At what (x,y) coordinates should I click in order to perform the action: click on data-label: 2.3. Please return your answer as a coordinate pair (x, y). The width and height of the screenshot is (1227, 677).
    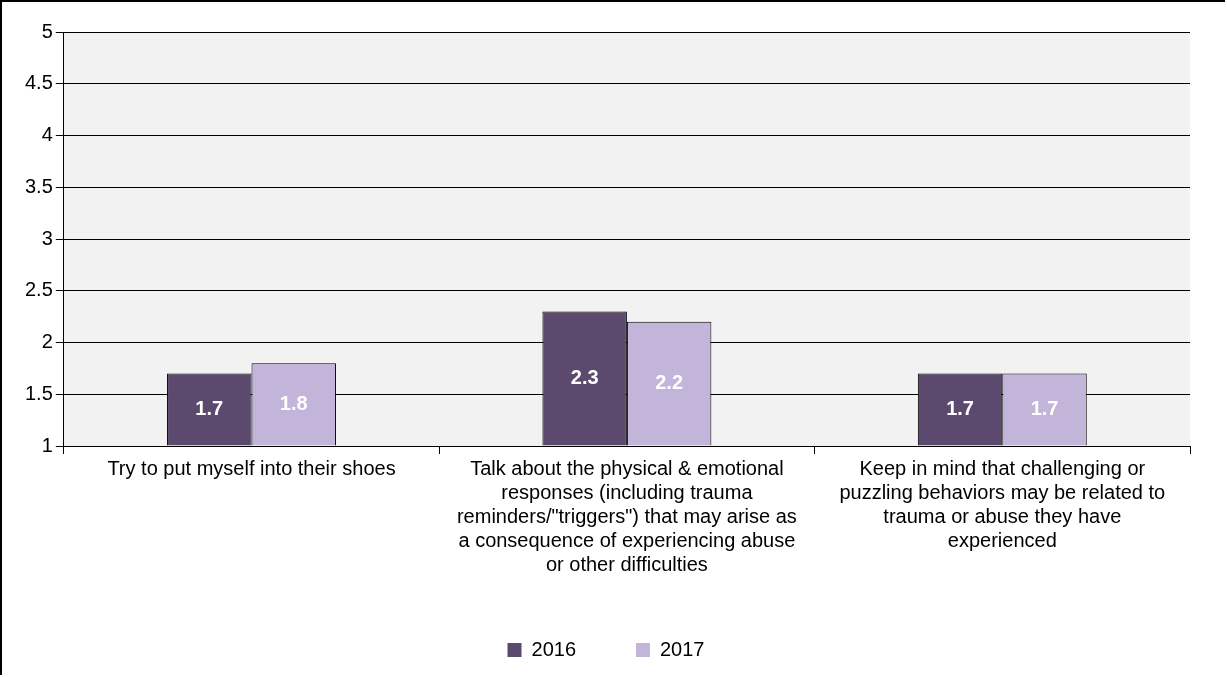
    Looking at the image, I should click on (584, 376).